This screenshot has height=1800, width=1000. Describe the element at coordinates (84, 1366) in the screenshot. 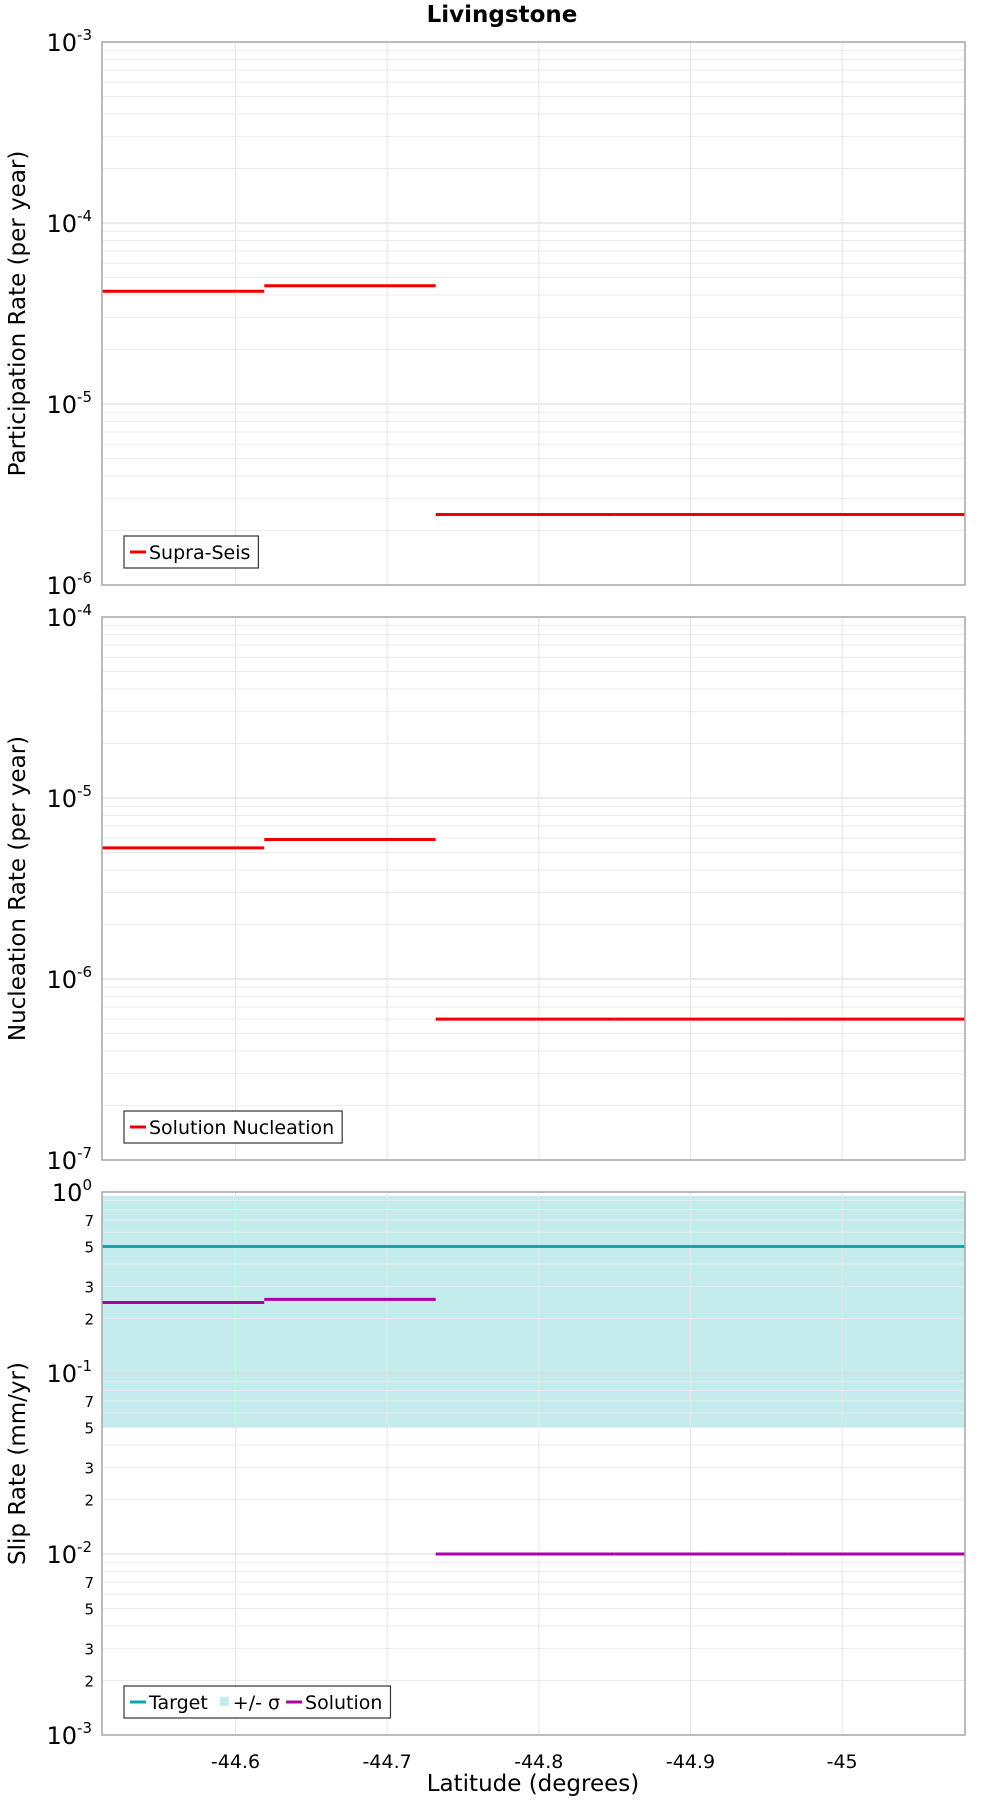

I see `y-tick-exponent: -1` at that location.